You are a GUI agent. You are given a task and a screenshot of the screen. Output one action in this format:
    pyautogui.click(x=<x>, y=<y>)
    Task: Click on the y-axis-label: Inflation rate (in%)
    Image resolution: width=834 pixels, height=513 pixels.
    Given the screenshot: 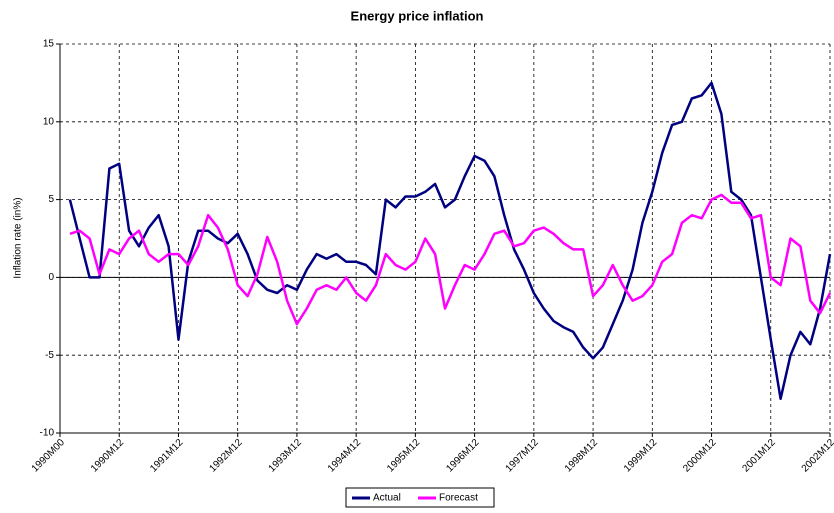 What is the action you would take?
    pyautogui.click(x=18, y=237)
    